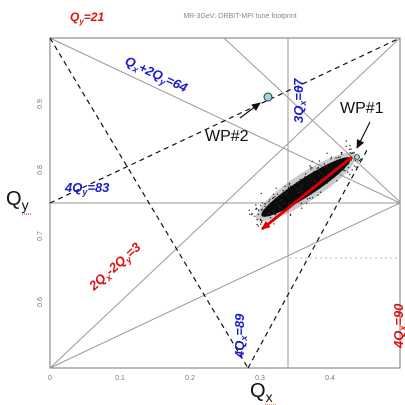 The image size is (405, 405). What do you see at coordinates (363, 135) in the screenshot?
I see `wp1-pointer` at bounding box center [363, 135].